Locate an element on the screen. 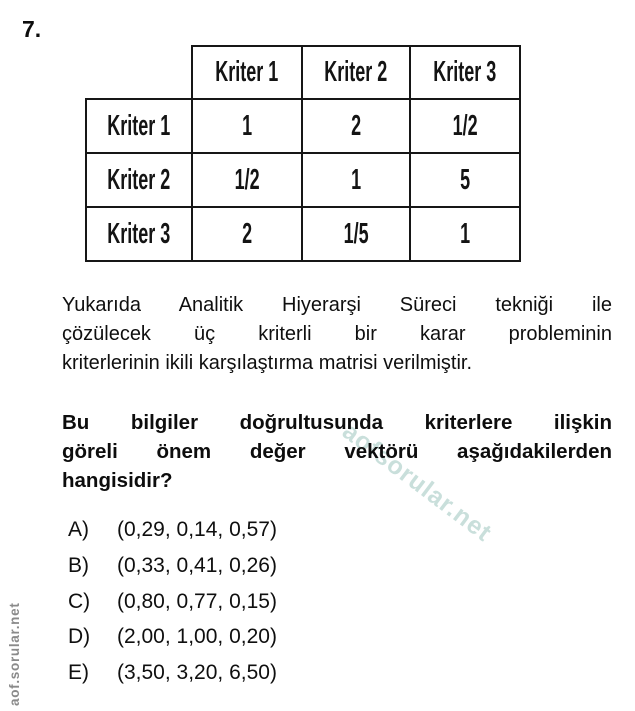  option-e: E) (3,50, 3,20, 6,50) is located at coordinates (172, 679).